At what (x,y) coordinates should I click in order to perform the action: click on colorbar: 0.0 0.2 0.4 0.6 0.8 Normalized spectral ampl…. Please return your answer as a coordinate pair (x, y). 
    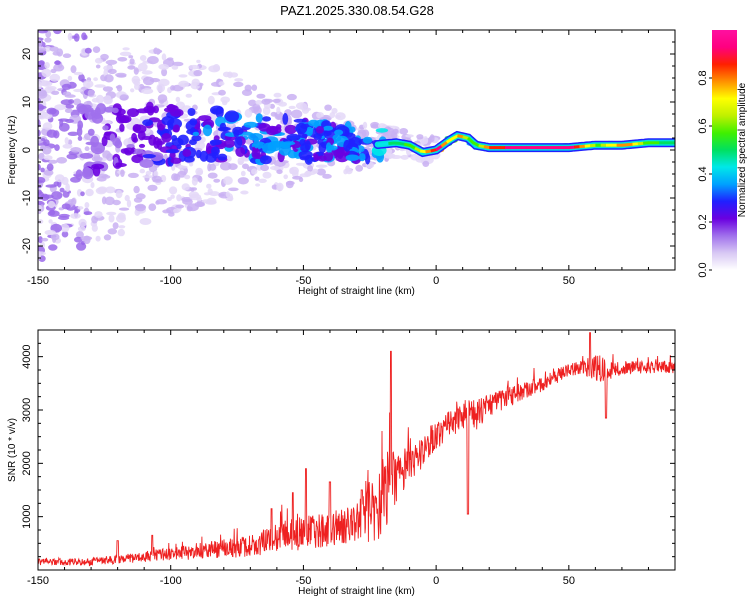
    Looking at the image, I should click on (722, 154).